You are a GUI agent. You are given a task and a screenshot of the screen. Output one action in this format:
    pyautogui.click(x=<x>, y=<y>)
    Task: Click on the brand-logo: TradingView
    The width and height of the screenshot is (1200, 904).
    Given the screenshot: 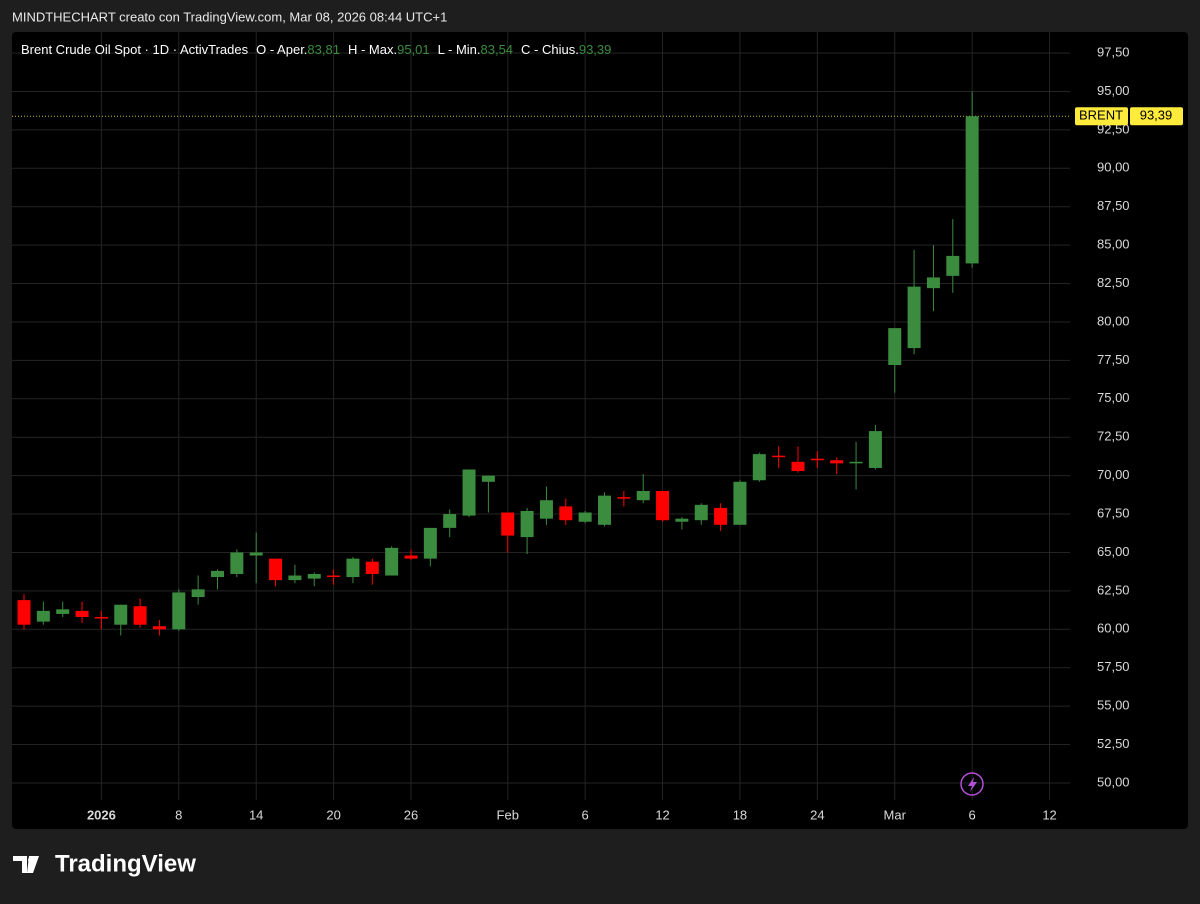 What is the action you would take?
    pyautogui.click(x=104, y=863)
    